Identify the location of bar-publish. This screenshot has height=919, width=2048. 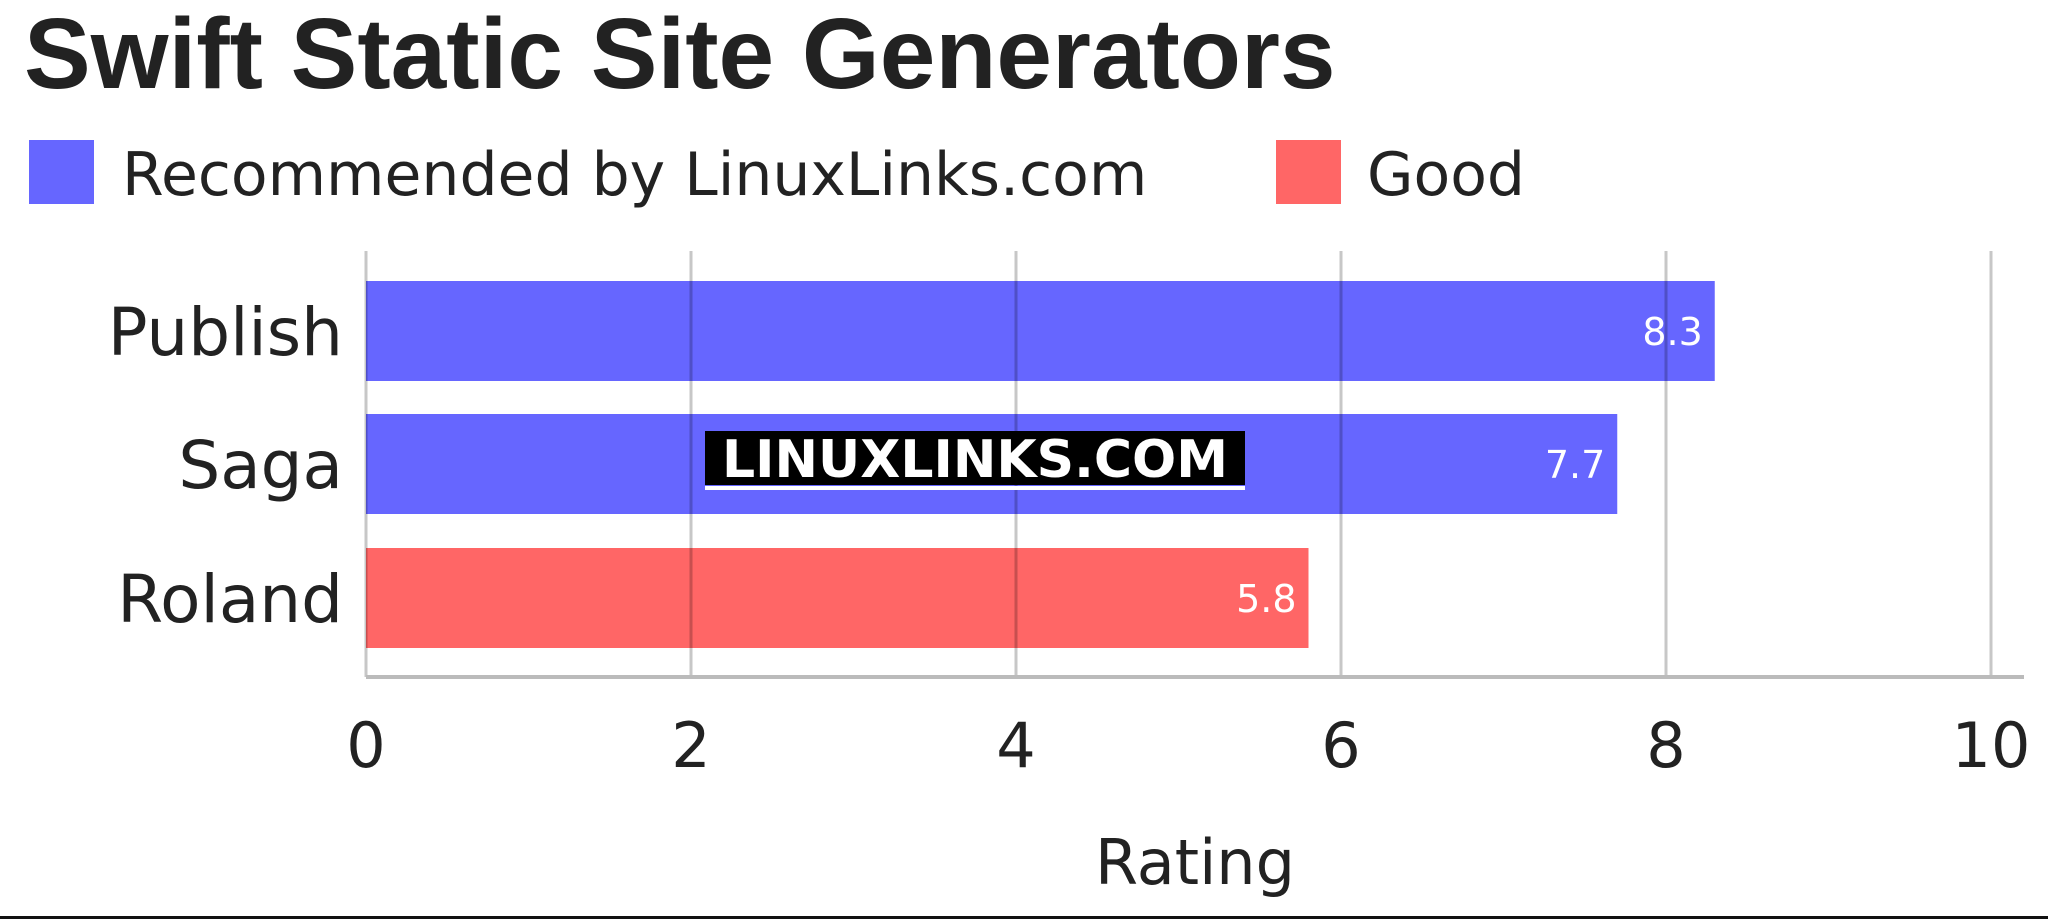
(1040, 331).